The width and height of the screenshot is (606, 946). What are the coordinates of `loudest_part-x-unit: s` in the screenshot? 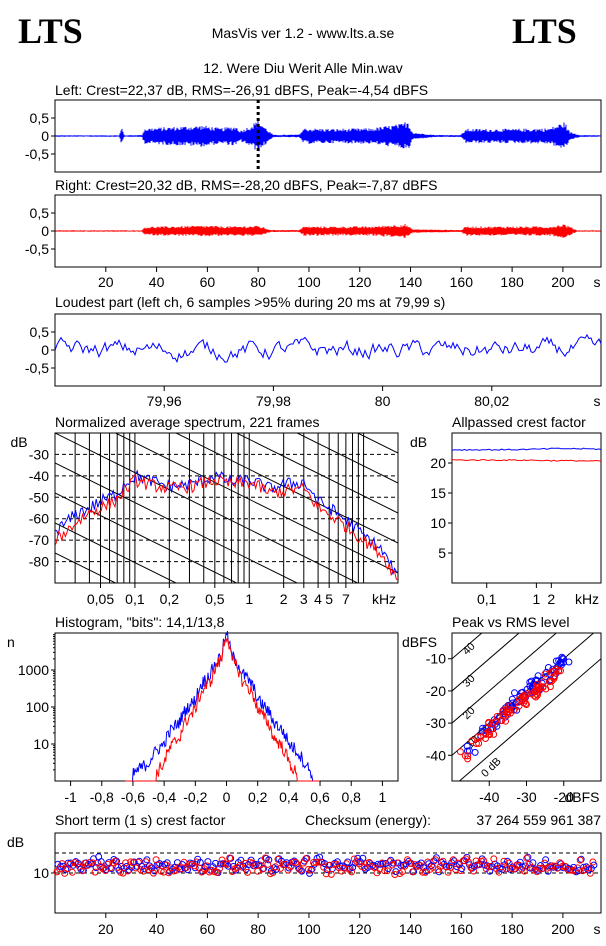 It's located at (597, 401).